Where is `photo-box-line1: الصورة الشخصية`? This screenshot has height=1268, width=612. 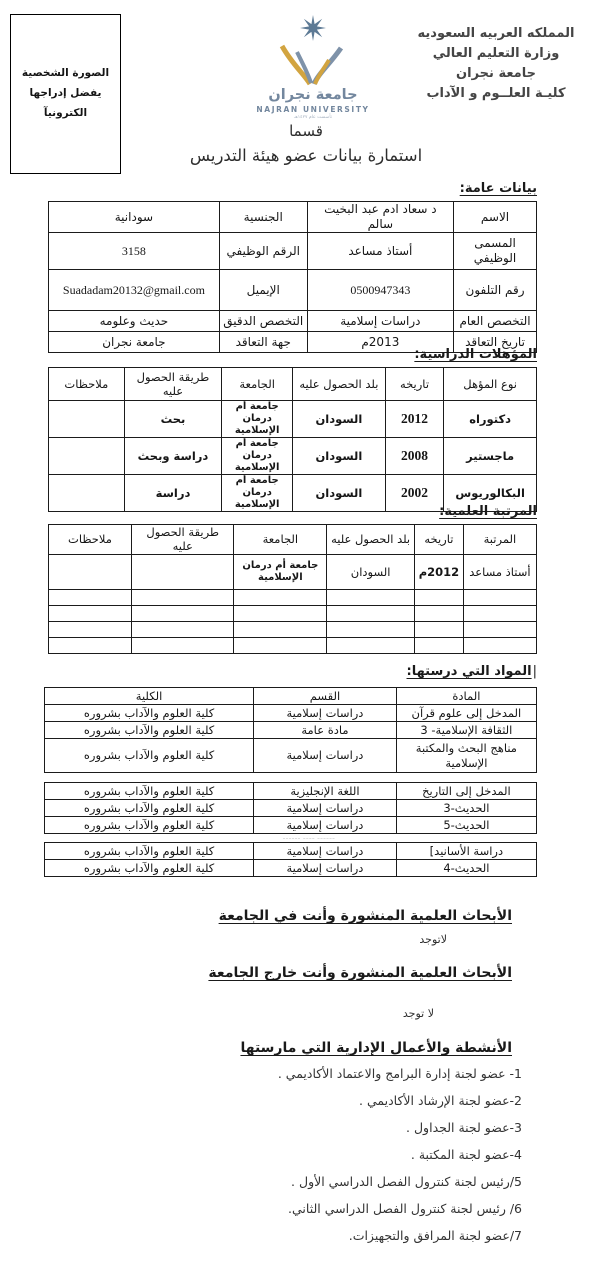
photo-box-line1: الصورة الشخصية is located at coordinates (65, 73).